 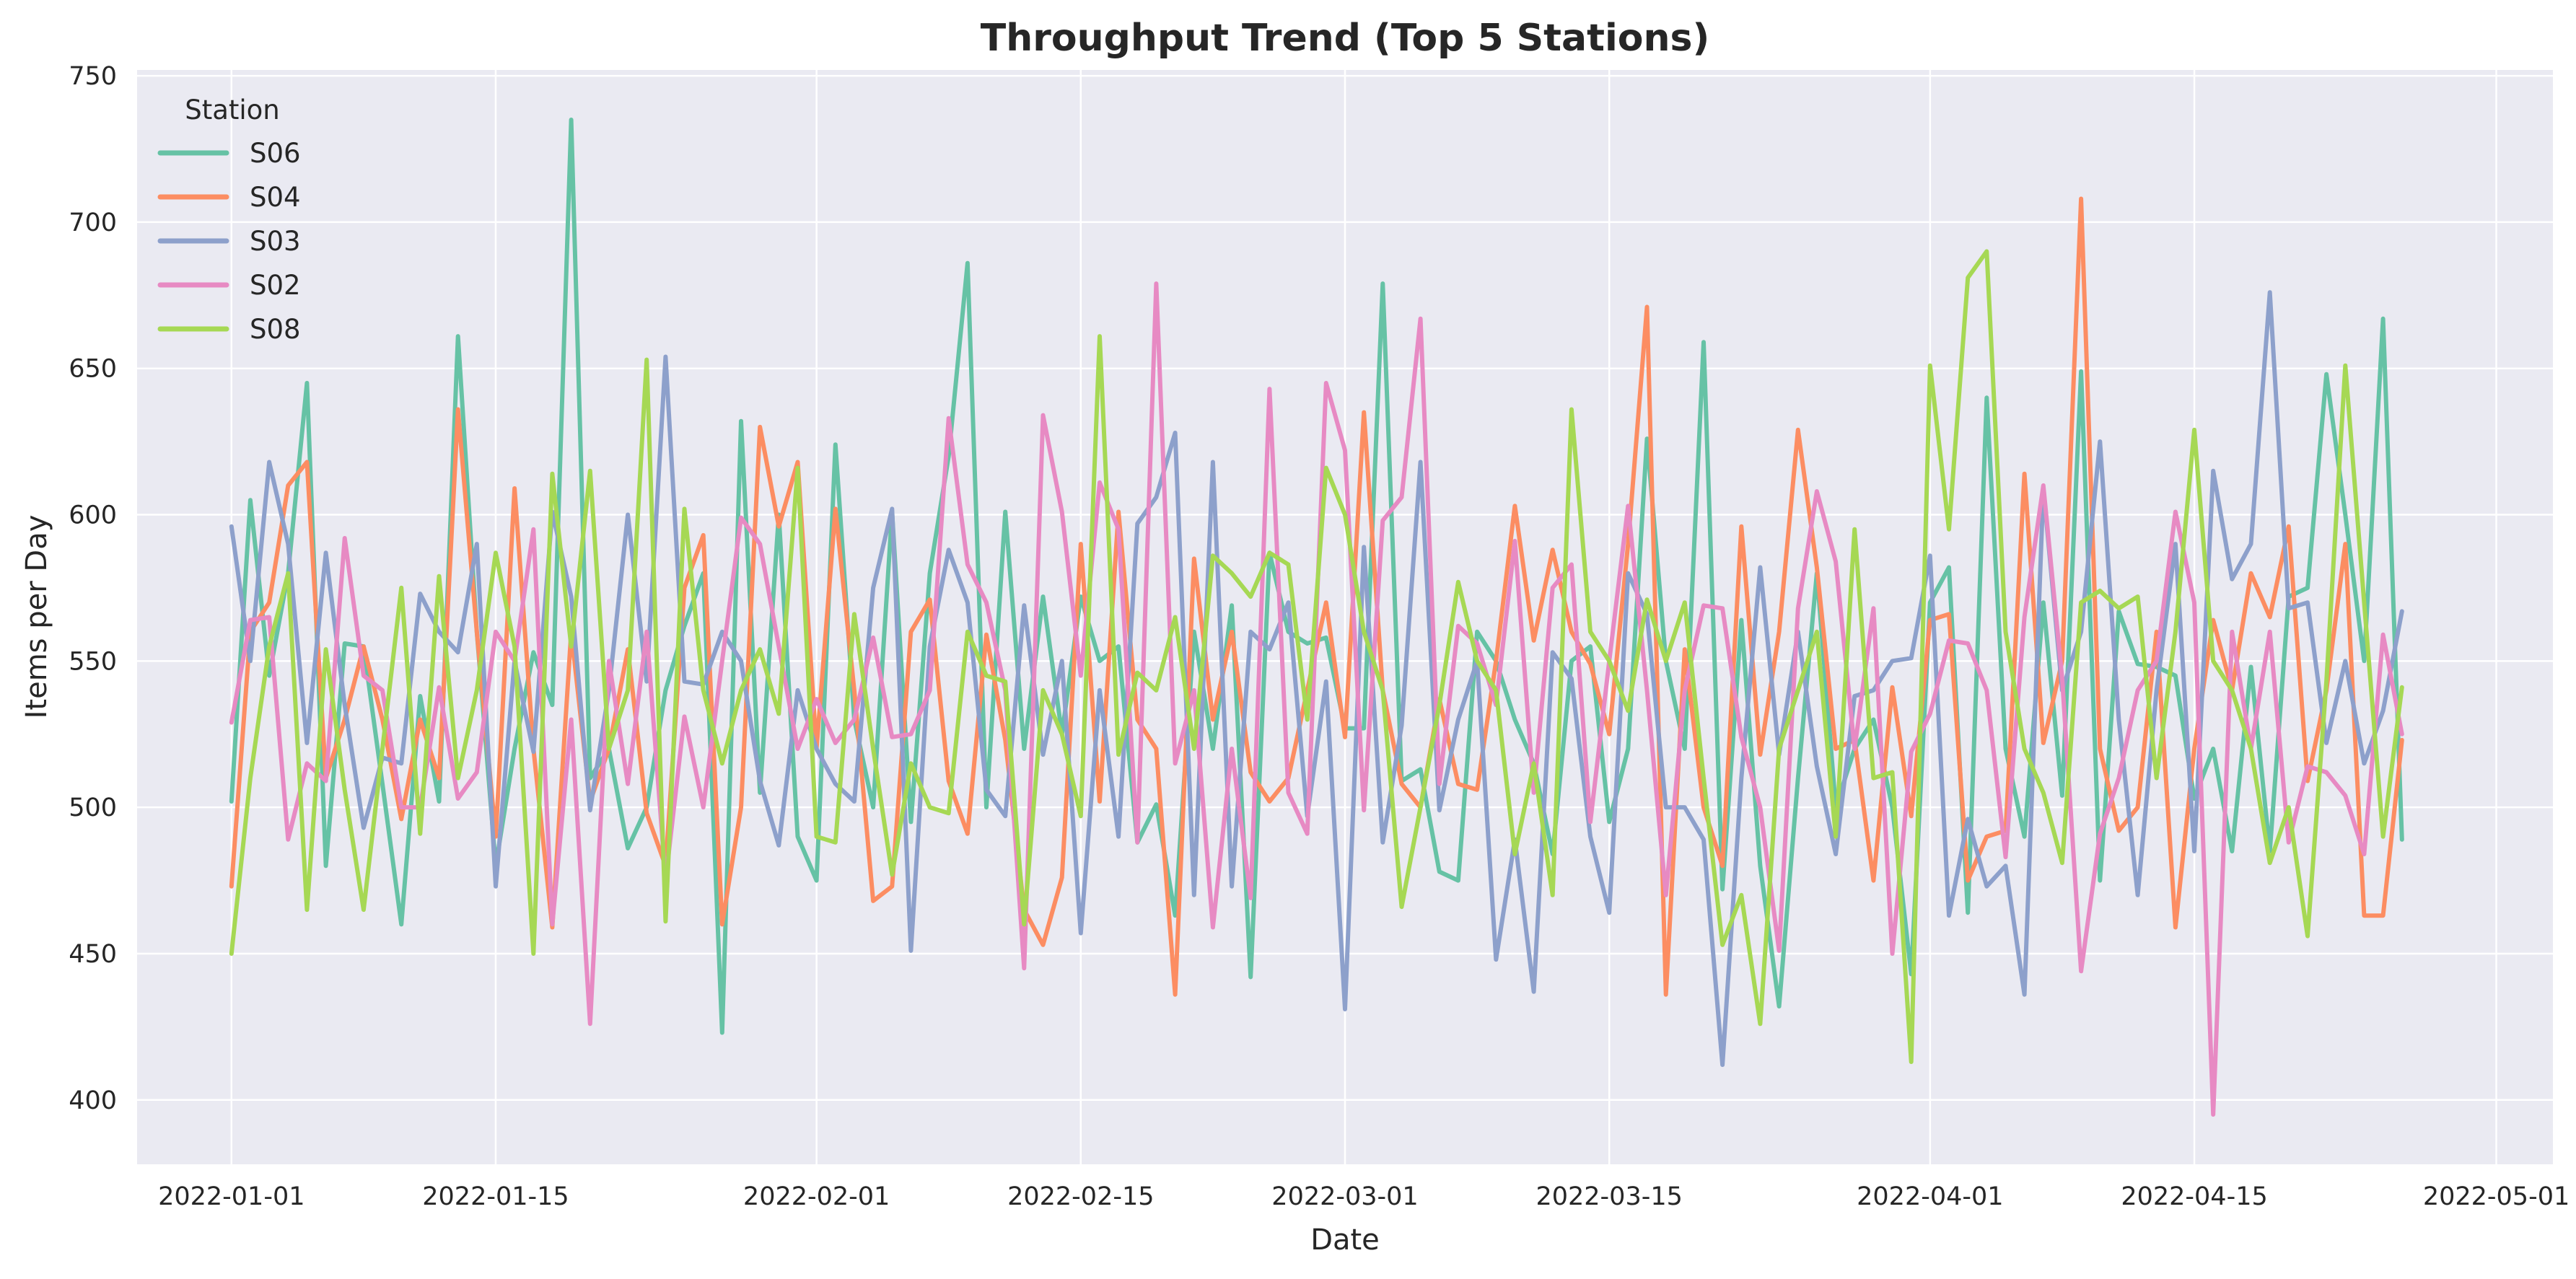 I want to click on y-axis-ticks: 400 450 500 550 600 650 700 750, so click(x=93, y=588).